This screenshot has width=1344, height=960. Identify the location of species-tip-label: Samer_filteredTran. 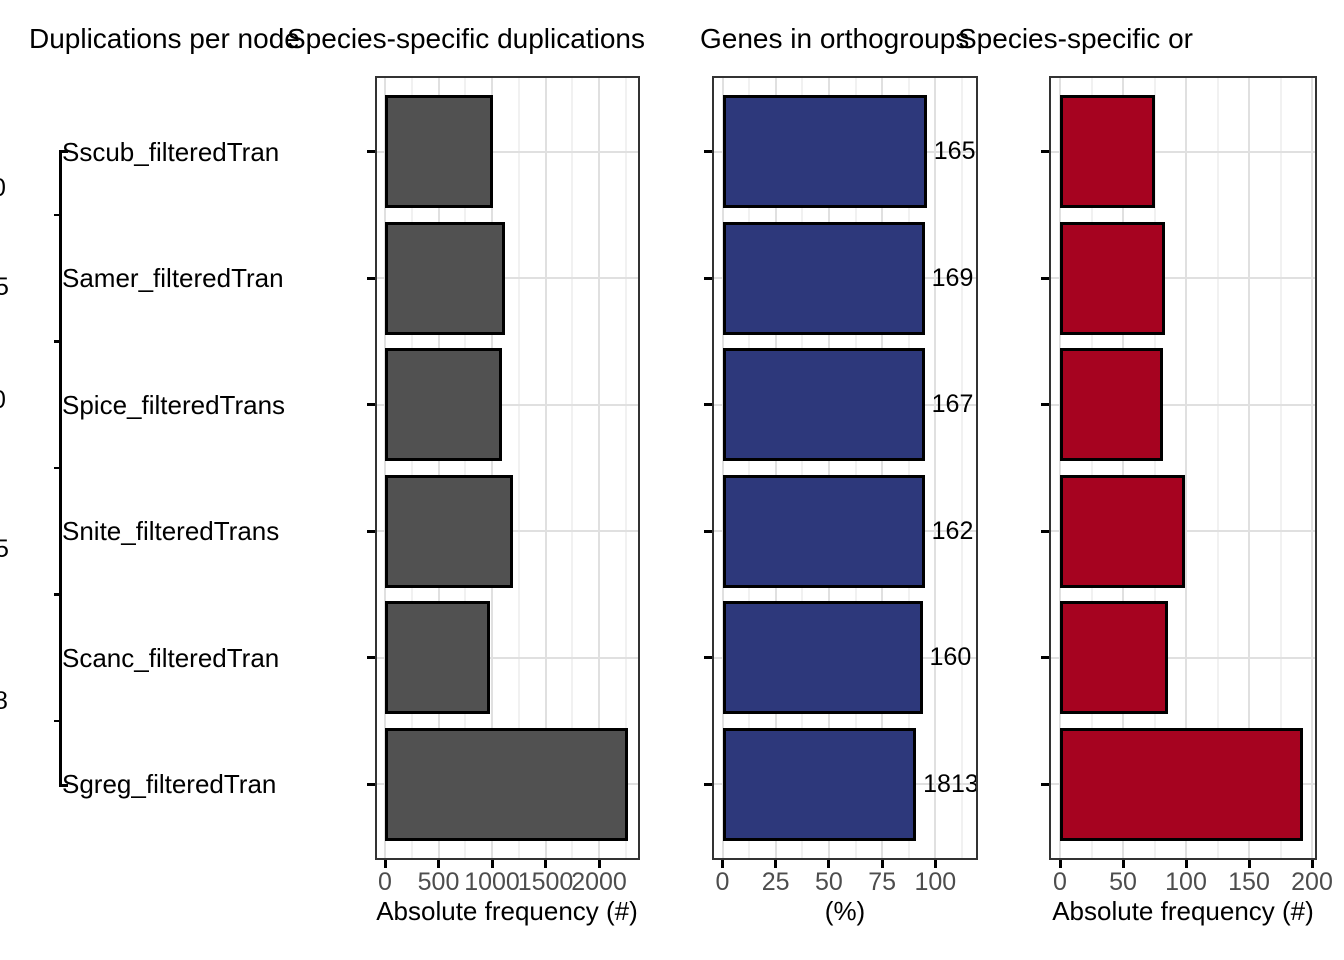
(173, 278).